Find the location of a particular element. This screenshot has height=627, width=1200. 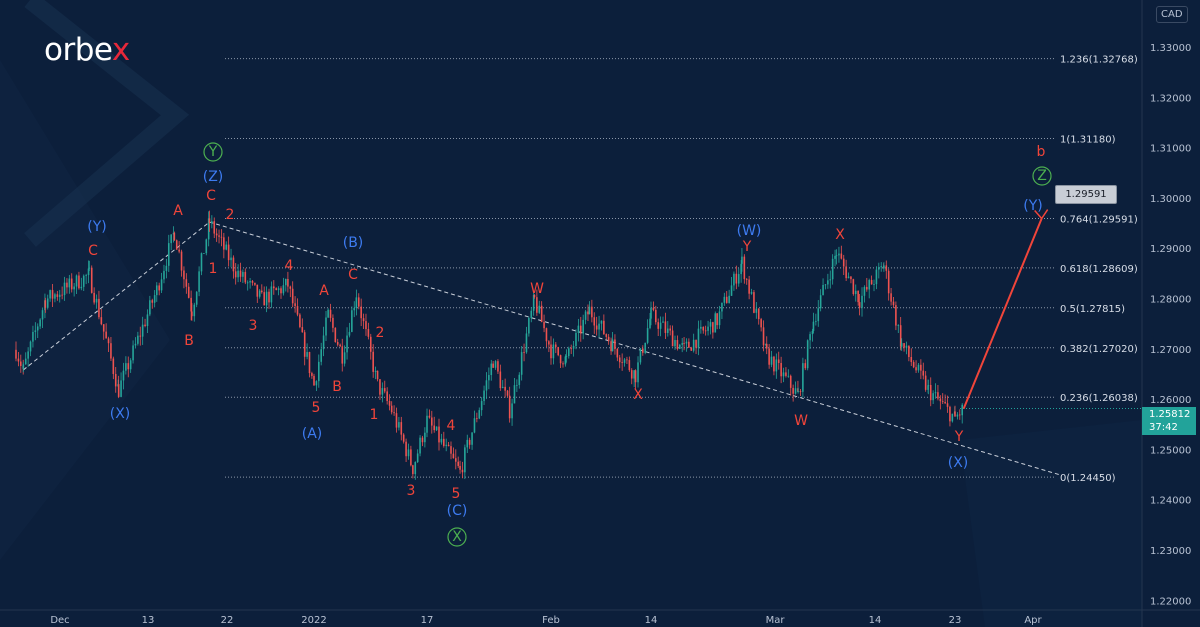

wave-label: 1 is located at coordinates (213, 269).